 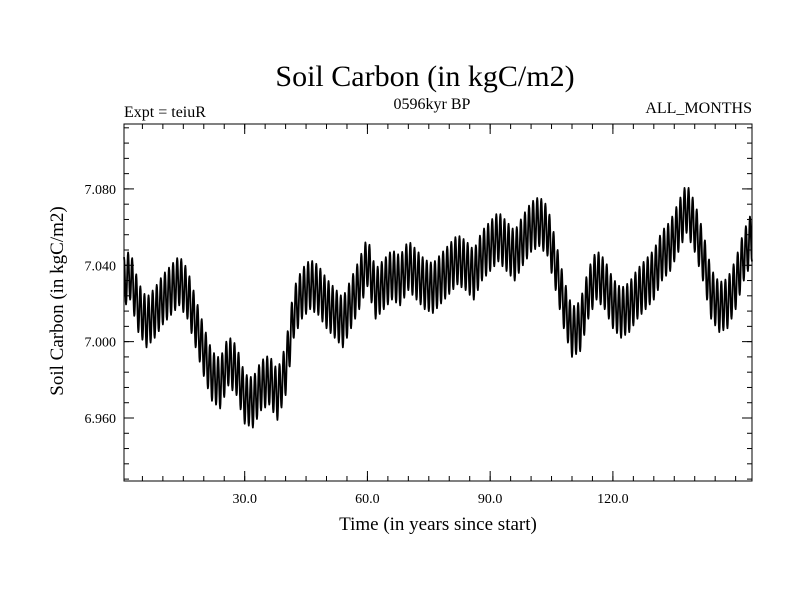 I want to click on period-label: 0596kyr BP, so click(x=432, y=104).